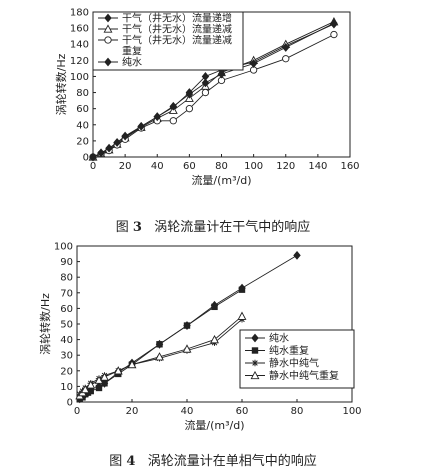 Image resolution: width=426 pixels, height=473 pixels. What do you see at coordinates (66, 356) in the screenshot?
I see `y-tick-label: 30` at bounding box center [66, 356].